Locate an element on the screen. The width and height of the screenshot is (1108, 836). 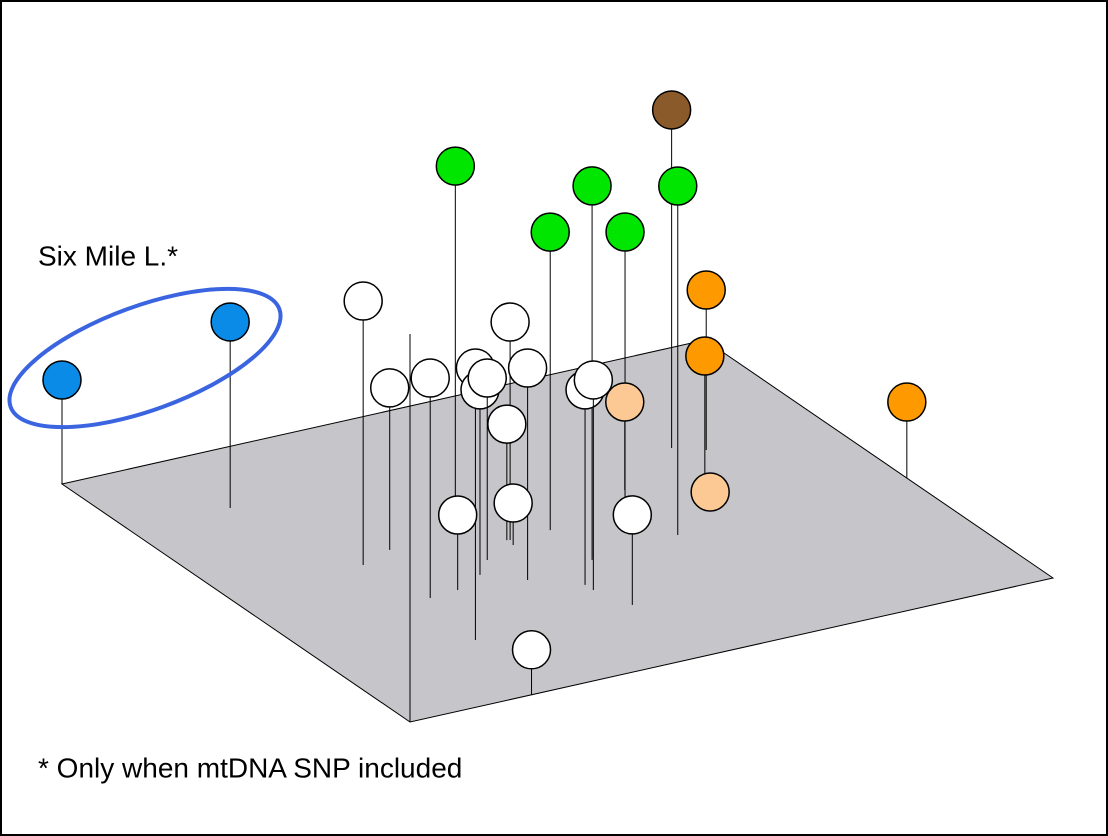
highlight-ellipse is located at coordinates (145, 358).